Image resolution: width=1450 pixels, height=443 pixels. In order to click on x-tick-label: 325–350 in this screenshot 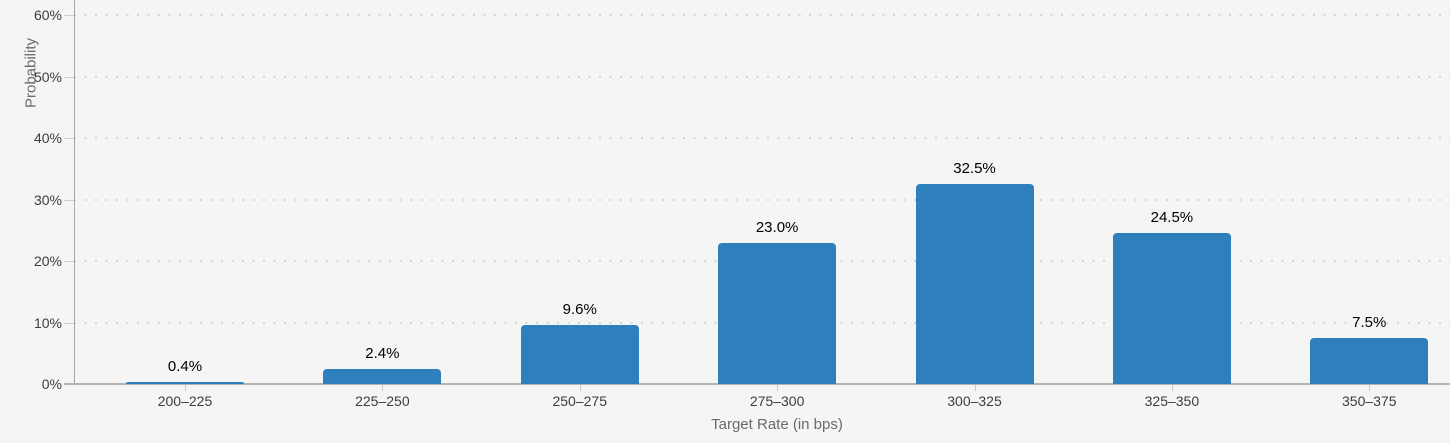, I will do `click(1172, 401)`.